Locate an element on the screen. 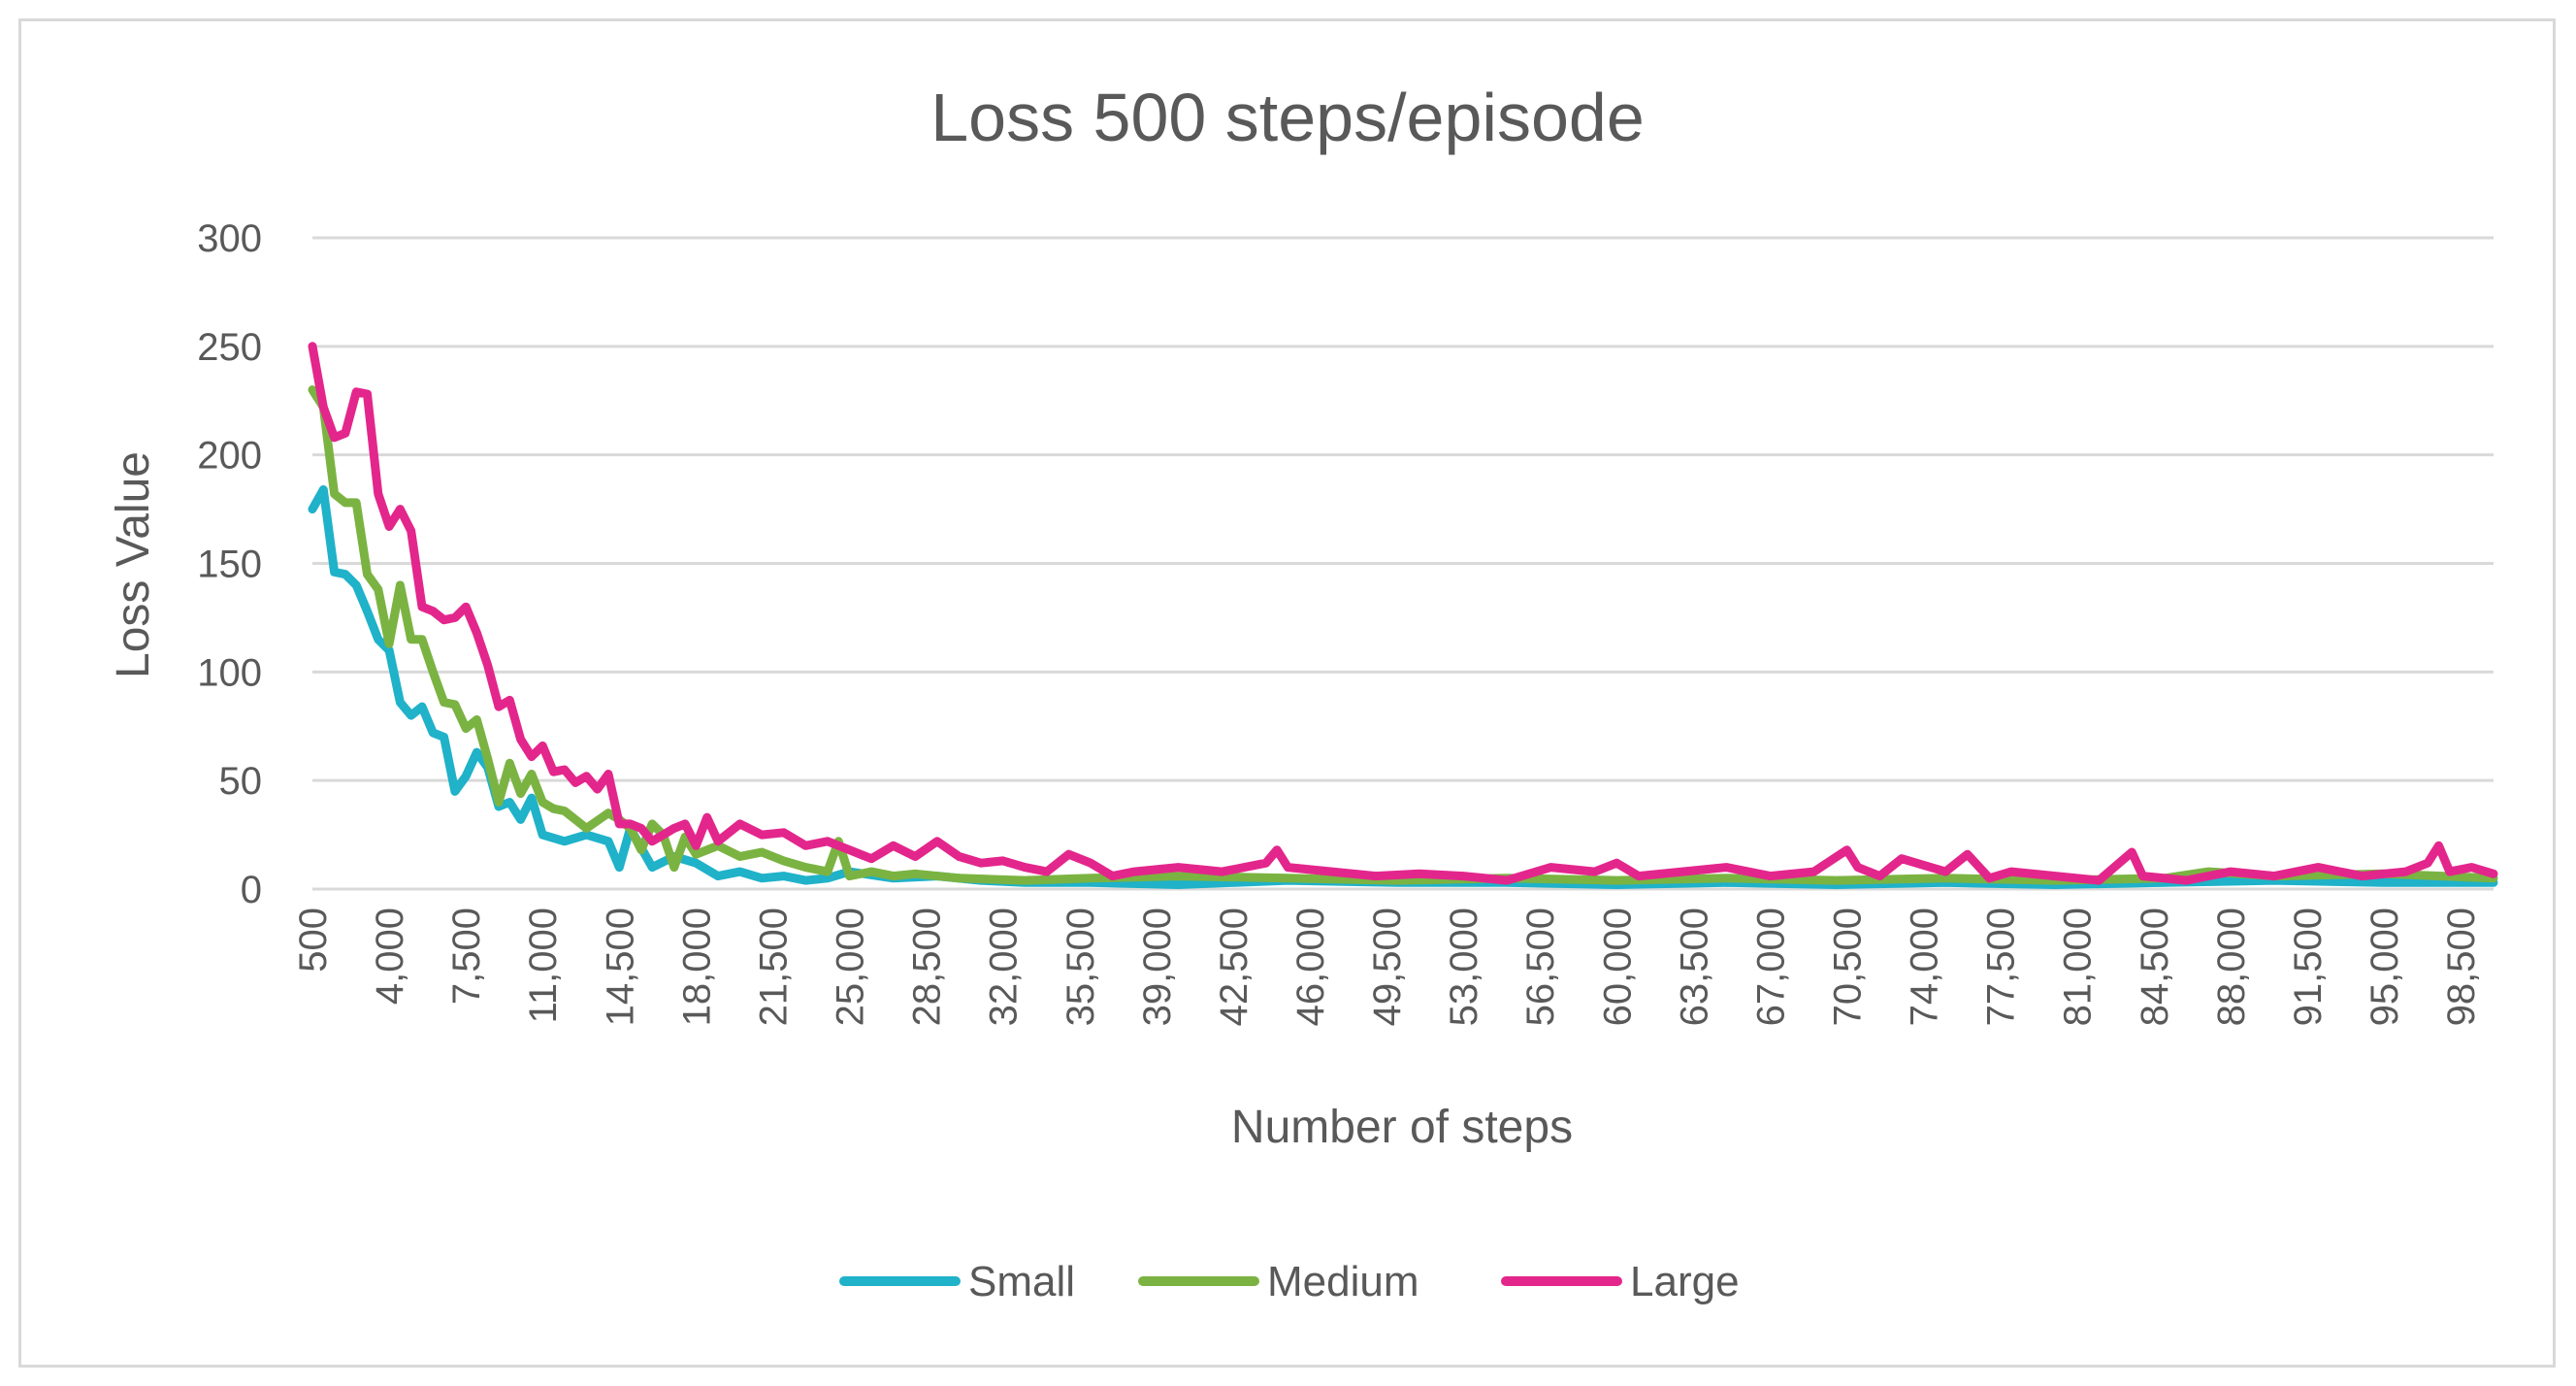  x-tick-label: 42,500 is located at coordinates (1234, 967).